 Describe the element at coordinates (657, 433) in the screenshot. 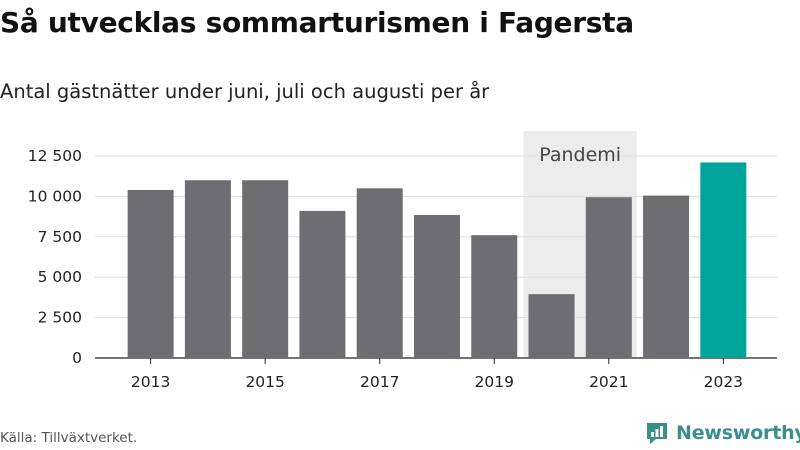

I see `newsworthy-logo-icon` at that location.